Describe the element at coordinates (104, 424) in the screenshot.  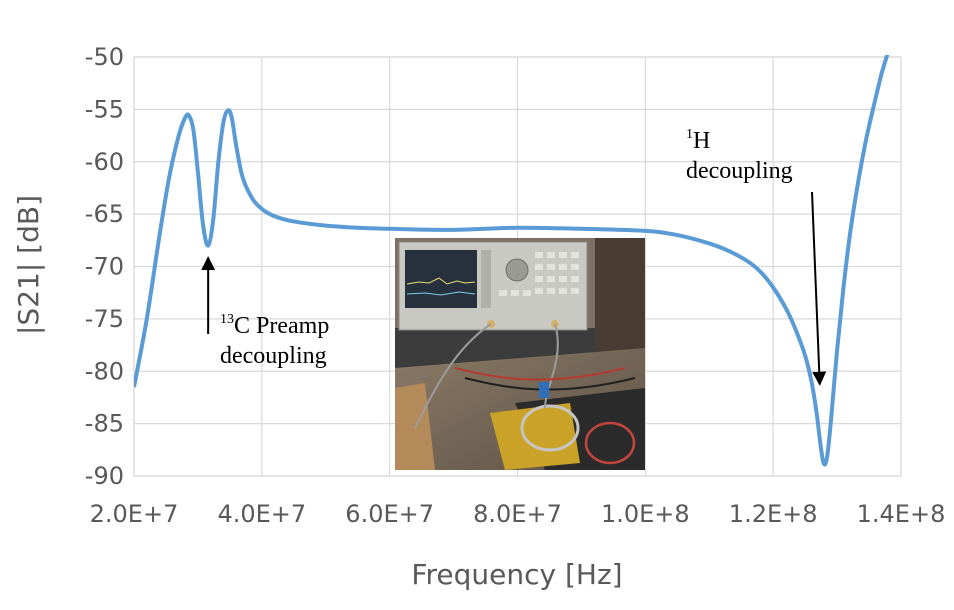
I see `y-tick-label: -85` at that location.